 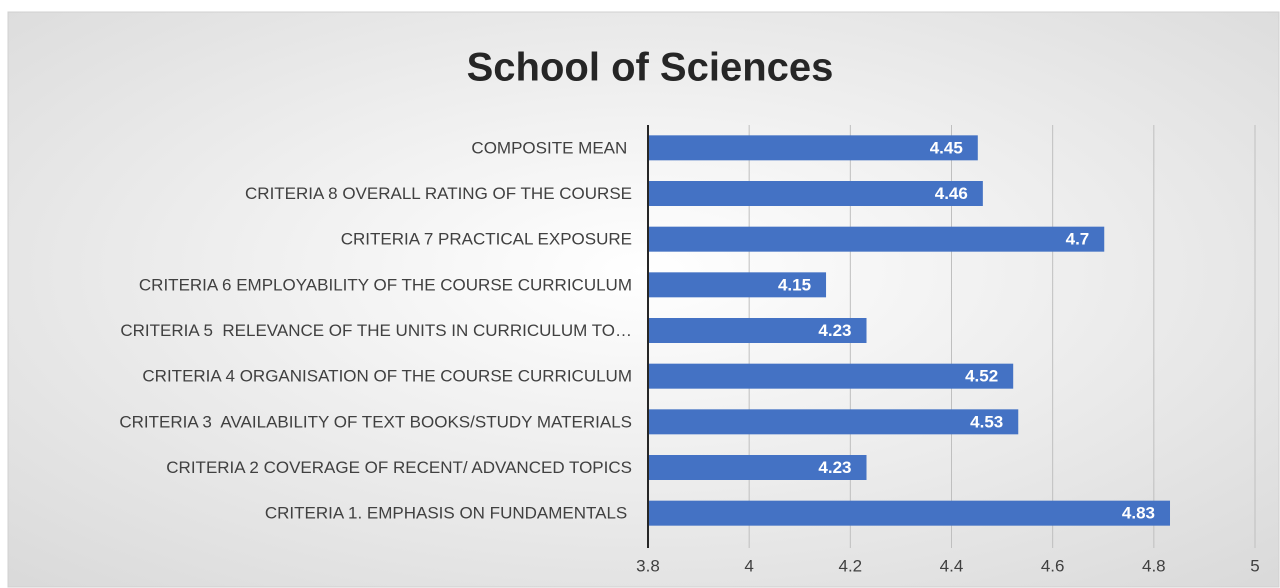 I want to click on value-label: 4.83, so click(x=1138, y=513).